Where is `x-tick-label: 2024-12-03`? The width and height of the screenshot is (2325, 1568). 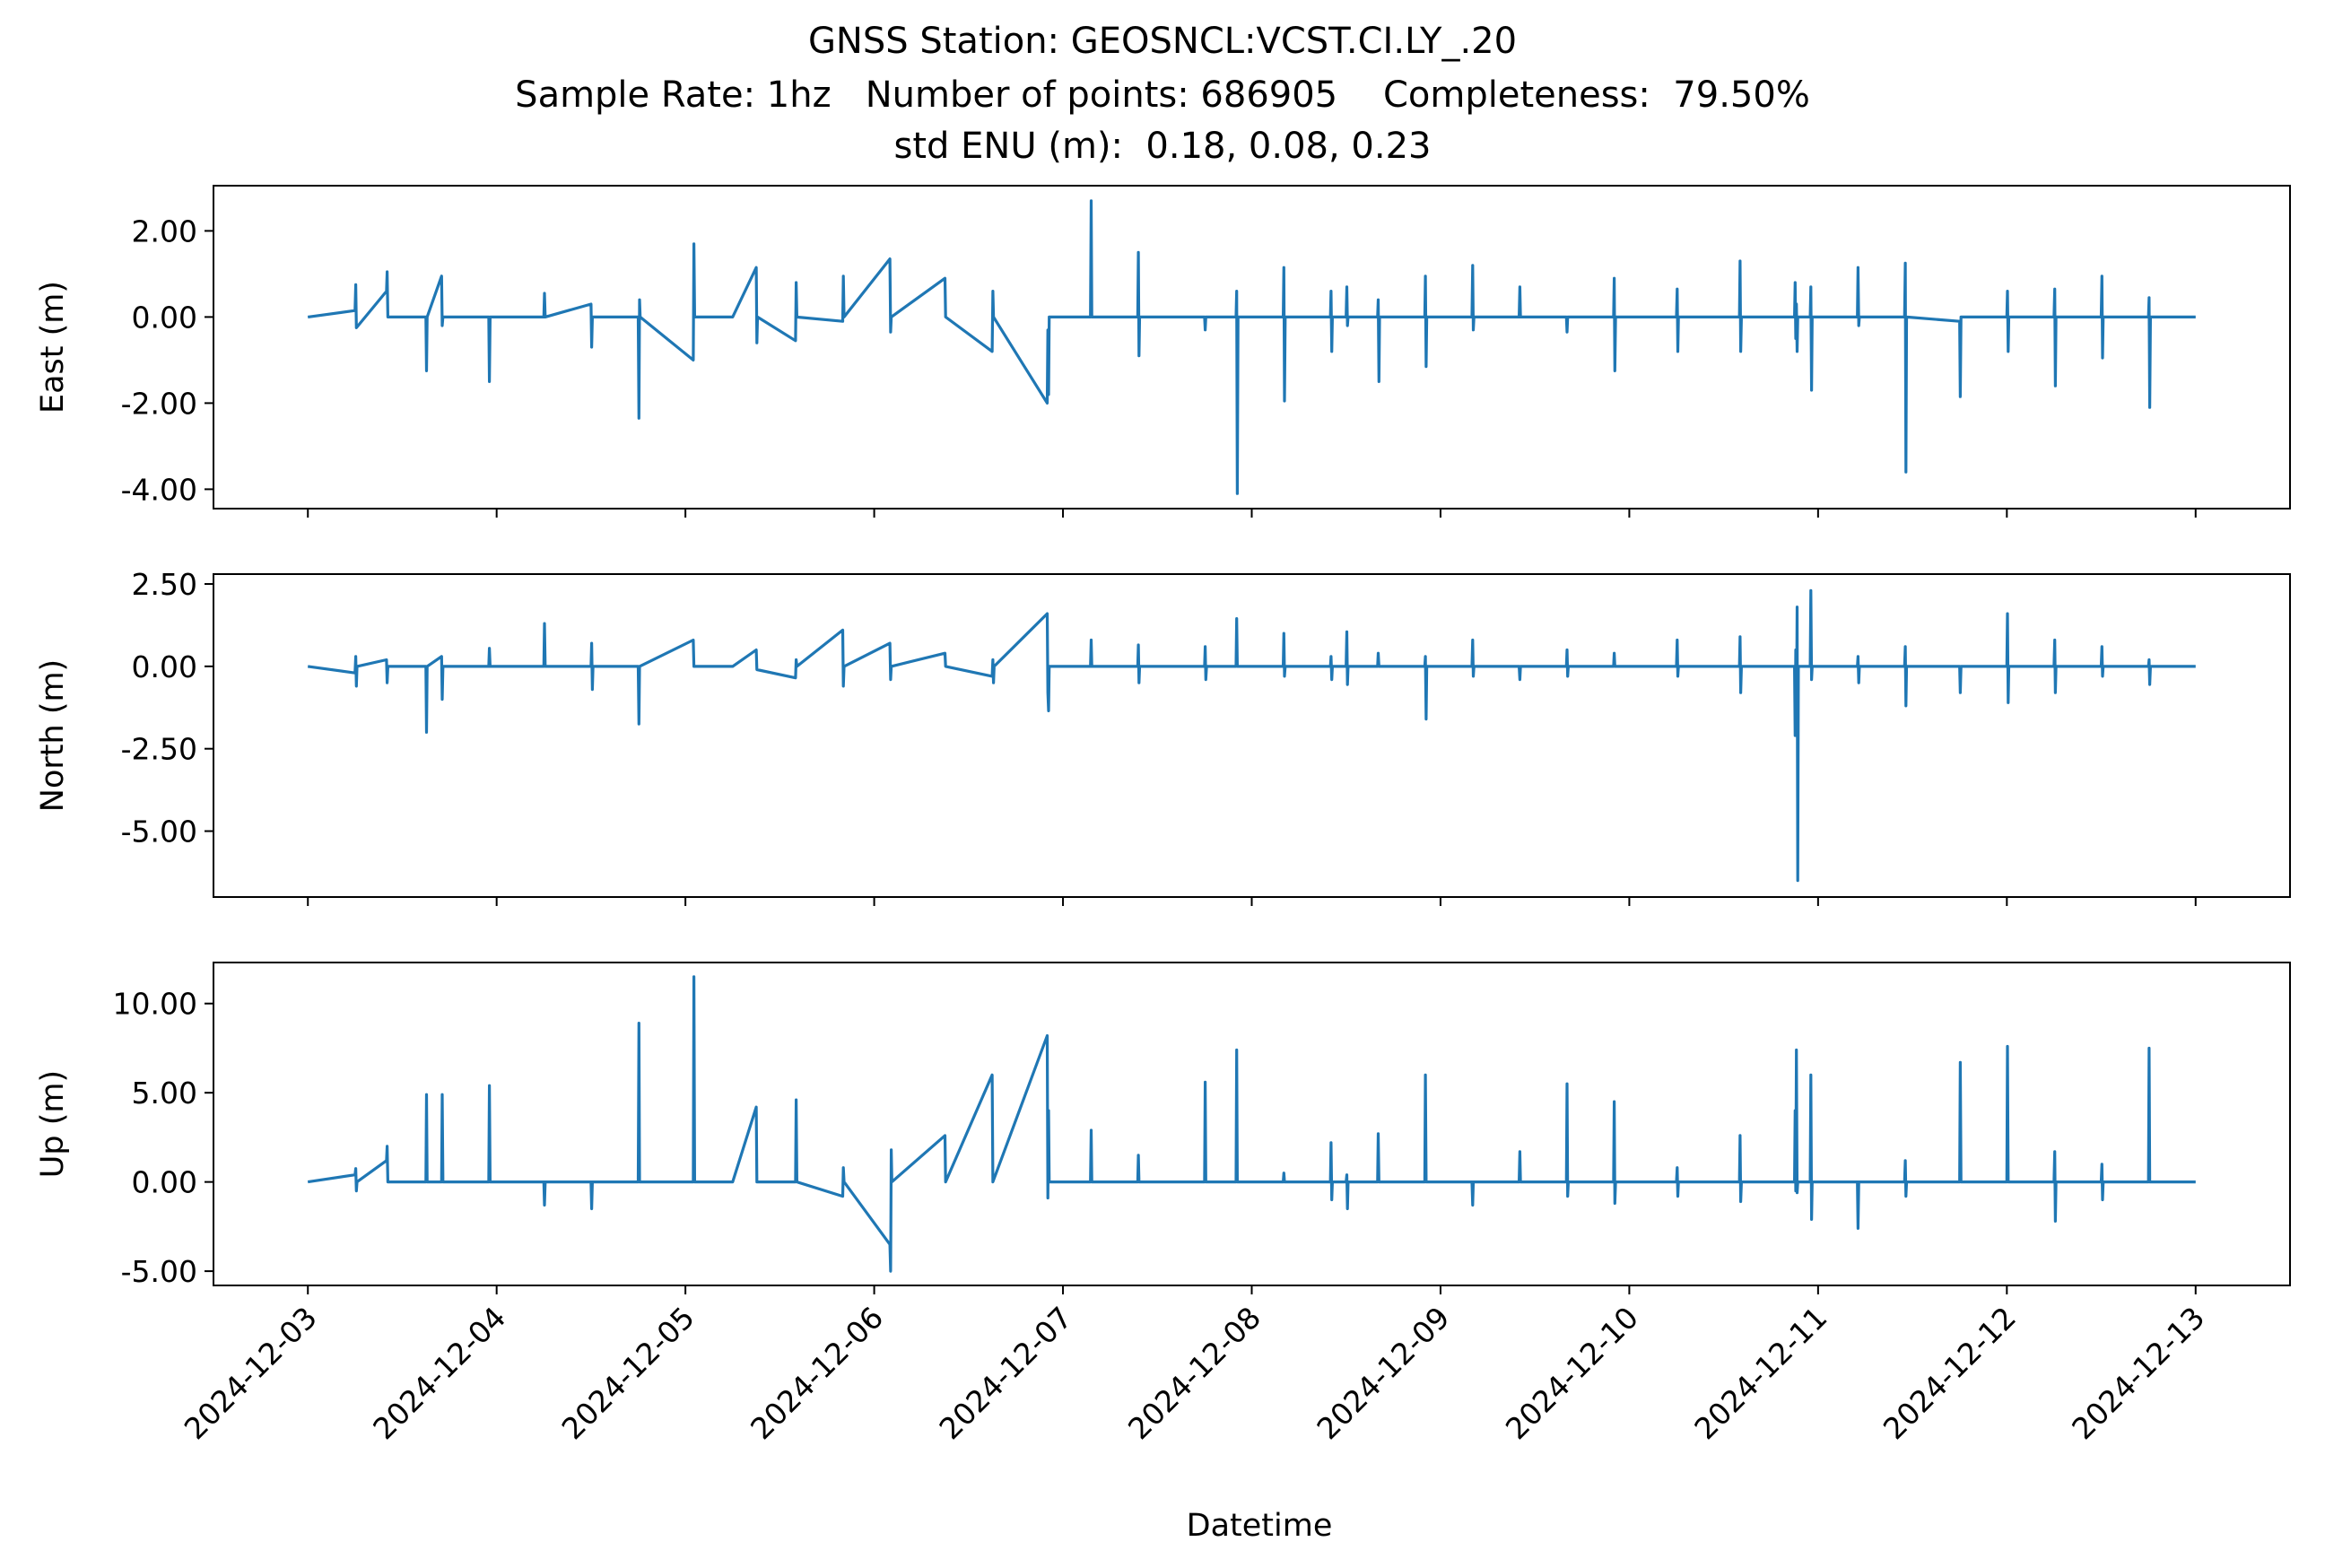
x-tick-label: 2024-12-03 is located at coordinates (251, 1373).